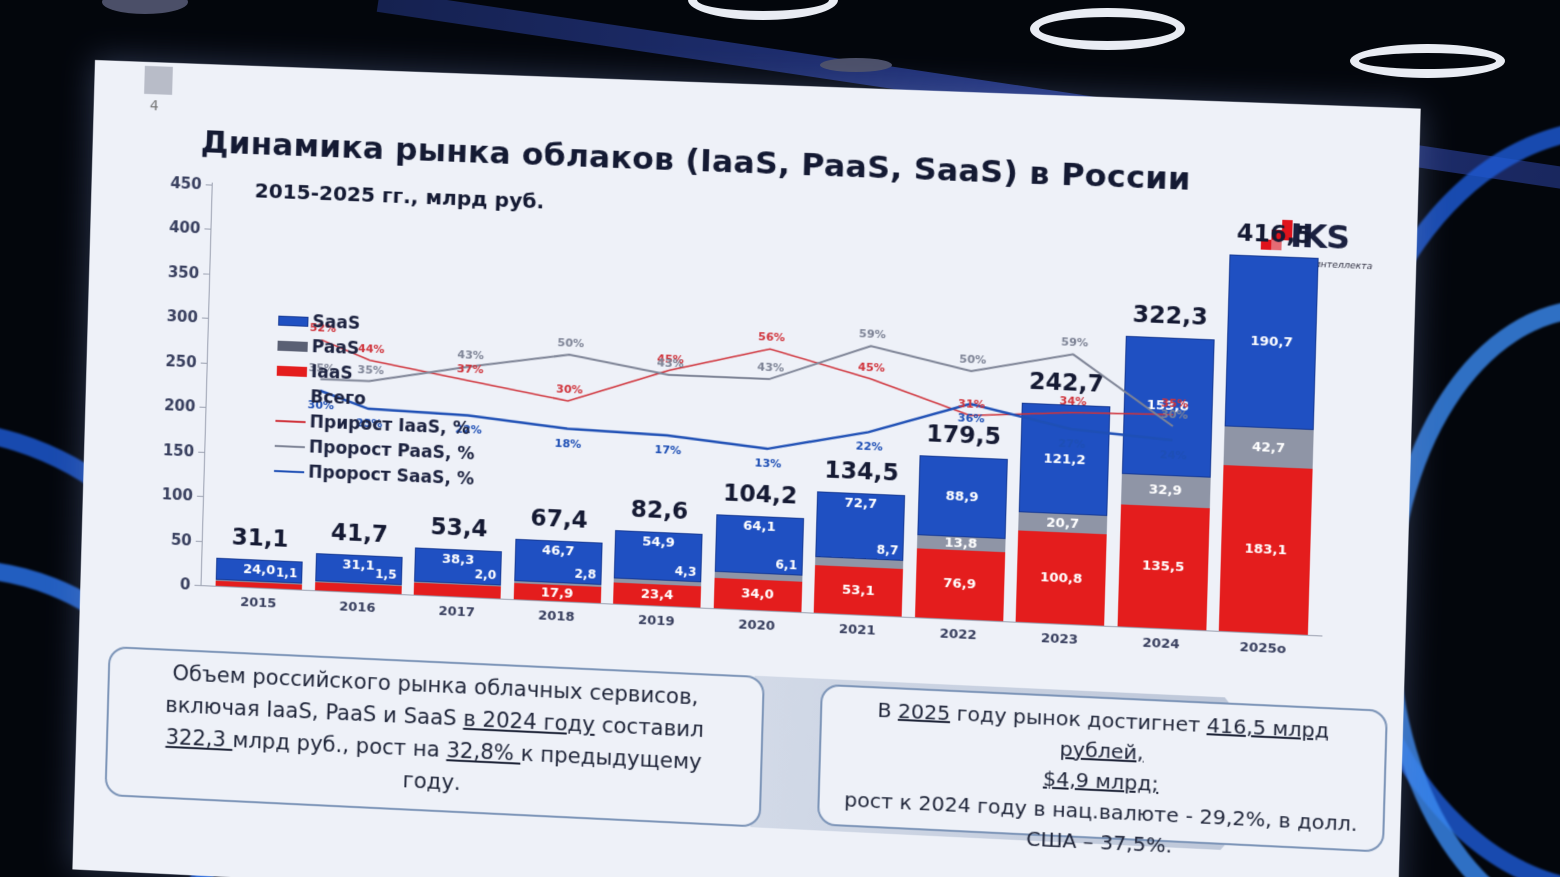 Image resolution: width=1560 pixels, height=877 pixels. I want to click on growth-percent-label: 56%, so click(771, 337).